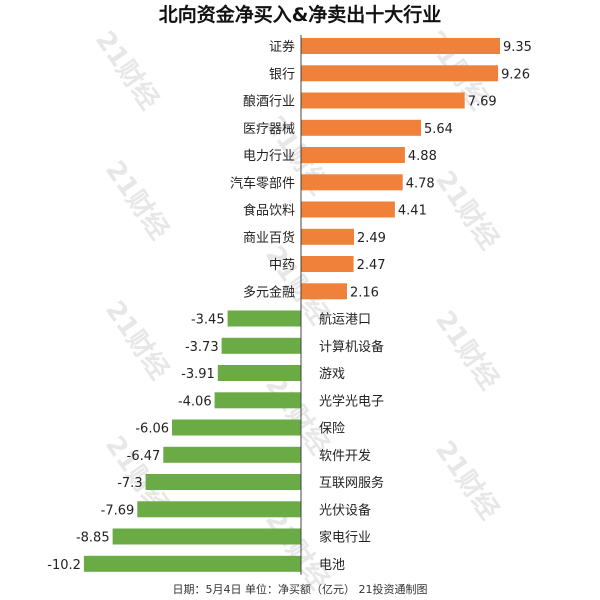 This screenshot has height=600, width=600. What do you see at coordinates (345, 320) in the screenshot?
I see `category-label-11: 航运港口` at bounding box center [345, 320].